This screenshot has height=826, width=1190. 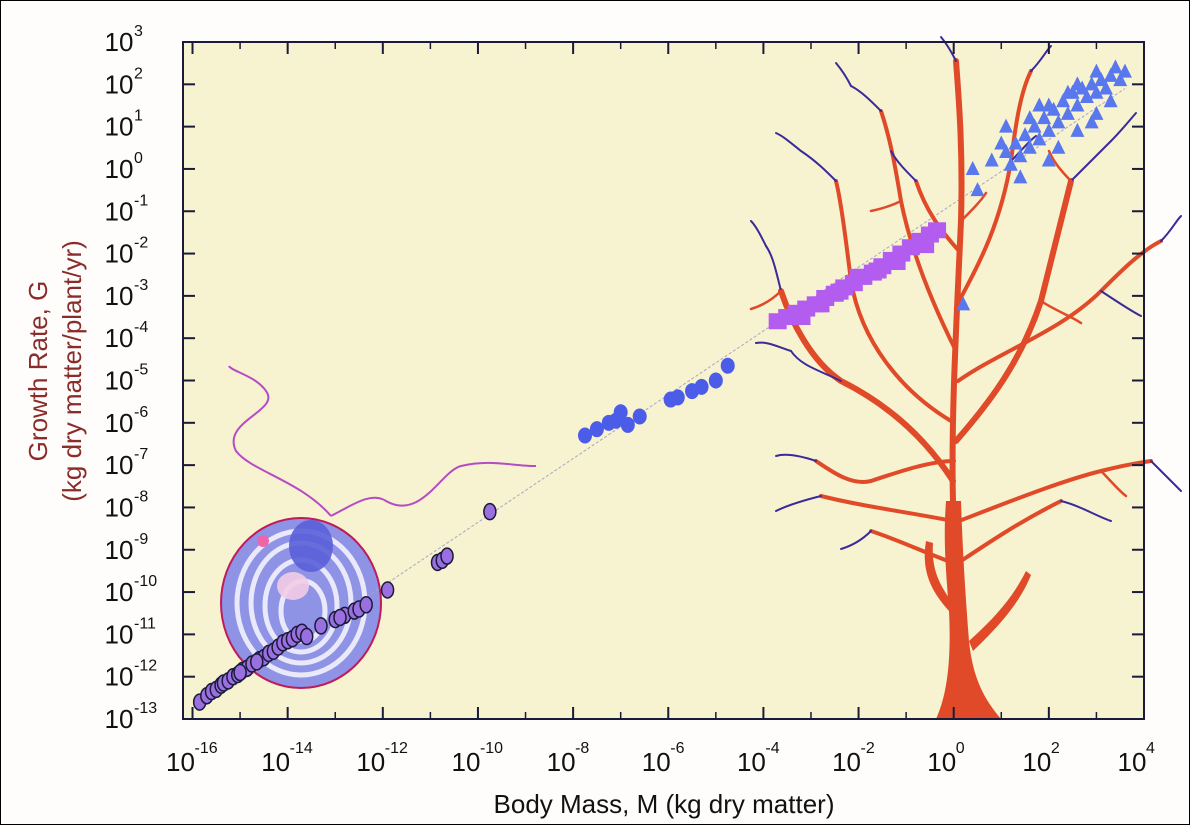 I want to click on x-tick-label-exponent: -10, so click(x=491, y=748).